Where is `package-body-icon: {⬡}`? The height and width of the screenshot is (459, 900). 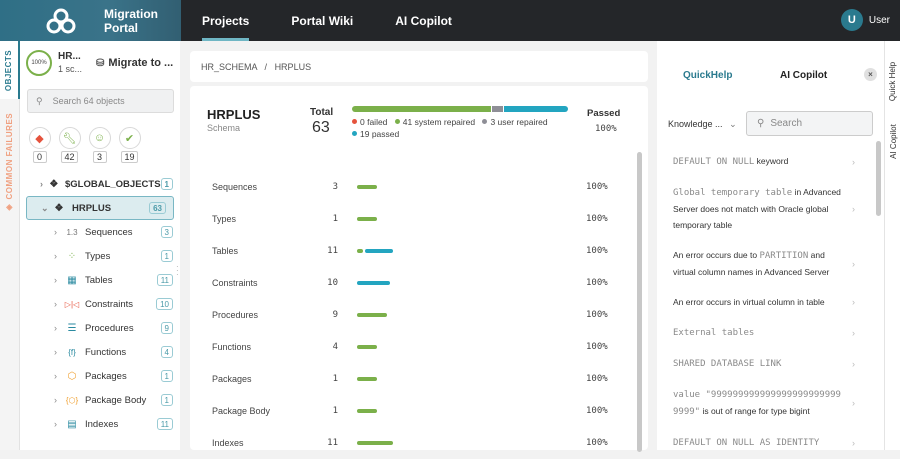 package-body-icon: {⬡} is located at coordinates (72, 400).